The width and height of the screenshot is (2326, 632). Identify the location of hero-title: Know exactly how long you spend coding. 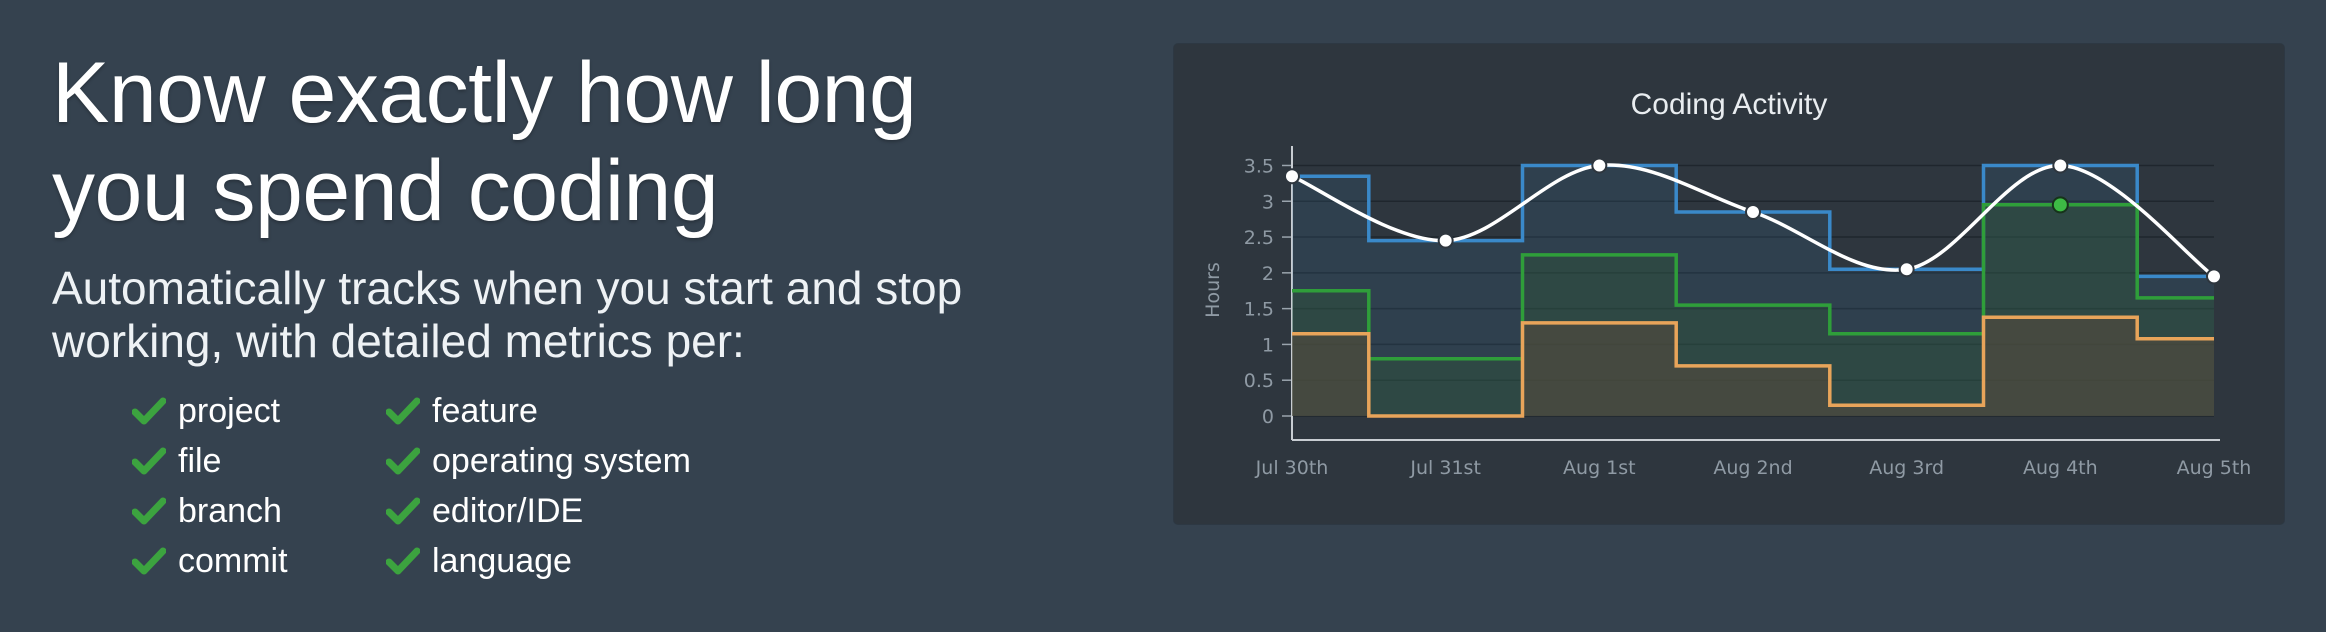
(572, 142).